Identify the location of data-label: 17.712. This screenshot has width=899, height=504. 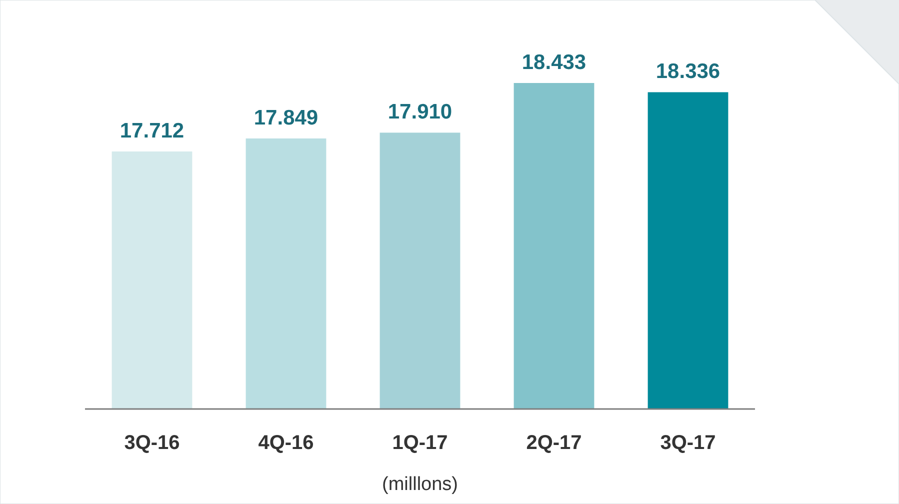
(152, 130).